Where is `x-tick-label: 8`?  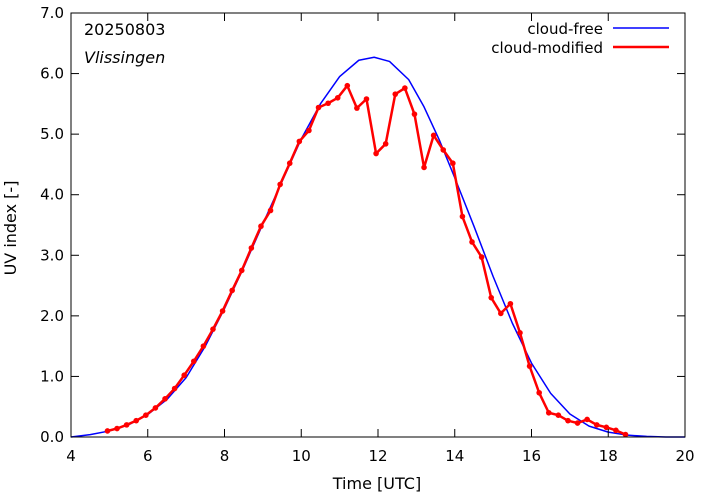 x-tick-label: 8 is located at coordinates (225, 456).